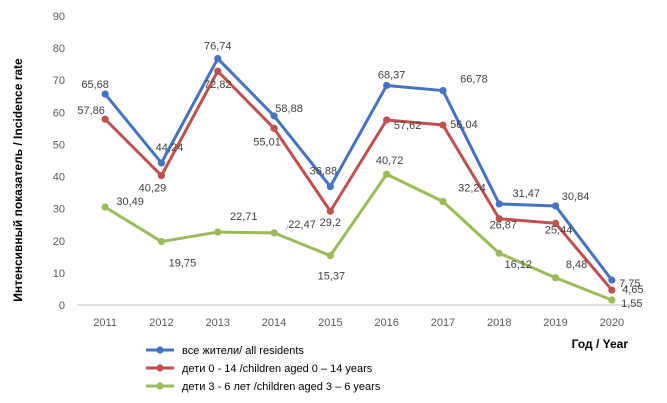  What do you see at coordinates (472, 188) in the screenshot?
I see `data-label: 32,24` at bounding box center [472, 188].